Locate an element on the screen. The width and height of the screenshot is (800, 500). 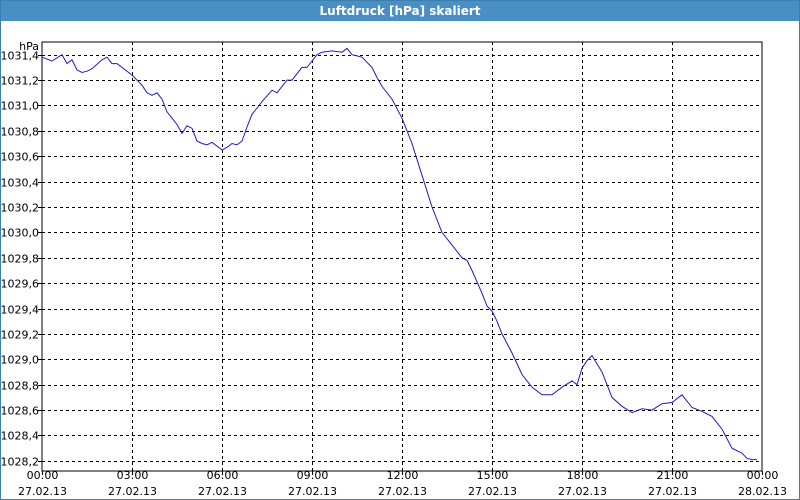
y-tick-label: 1029,4 is located at coordinates (20, 310).